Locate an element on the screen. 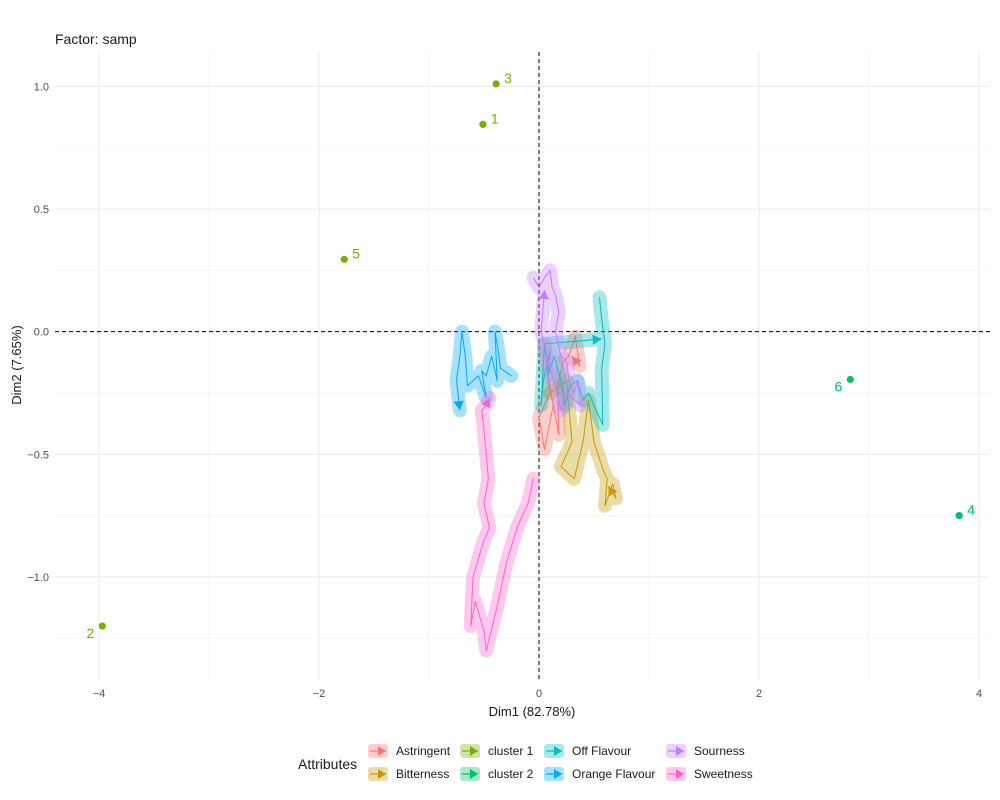 The image size is (1000, 800). legend-label: Bitterness is located at coordinates (422, 774).